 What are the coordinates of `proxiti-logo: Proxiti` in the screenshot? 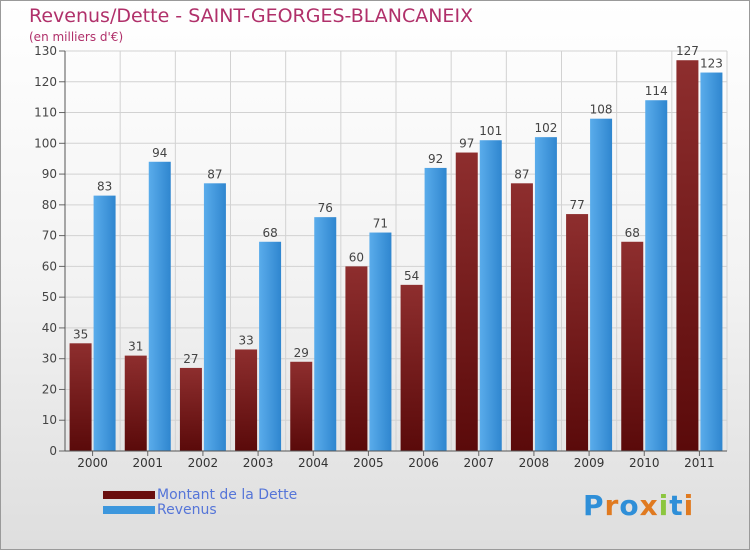 It's located at (638, 505).